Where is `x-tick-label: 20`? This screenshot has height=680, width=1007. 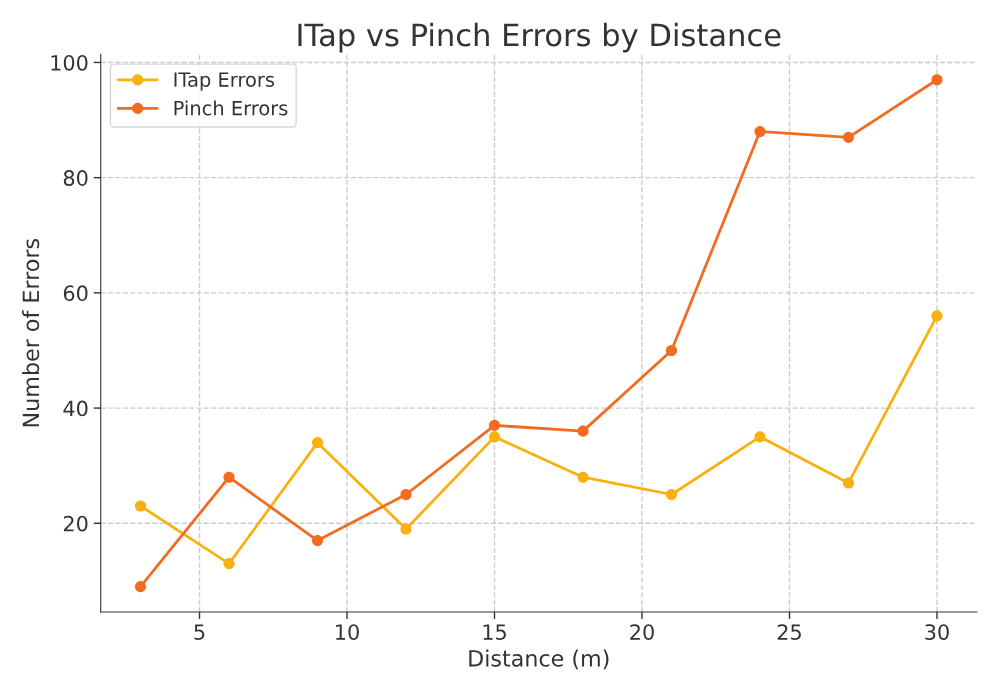 x-tick-label: 20 is located at coordinates (642, 632).